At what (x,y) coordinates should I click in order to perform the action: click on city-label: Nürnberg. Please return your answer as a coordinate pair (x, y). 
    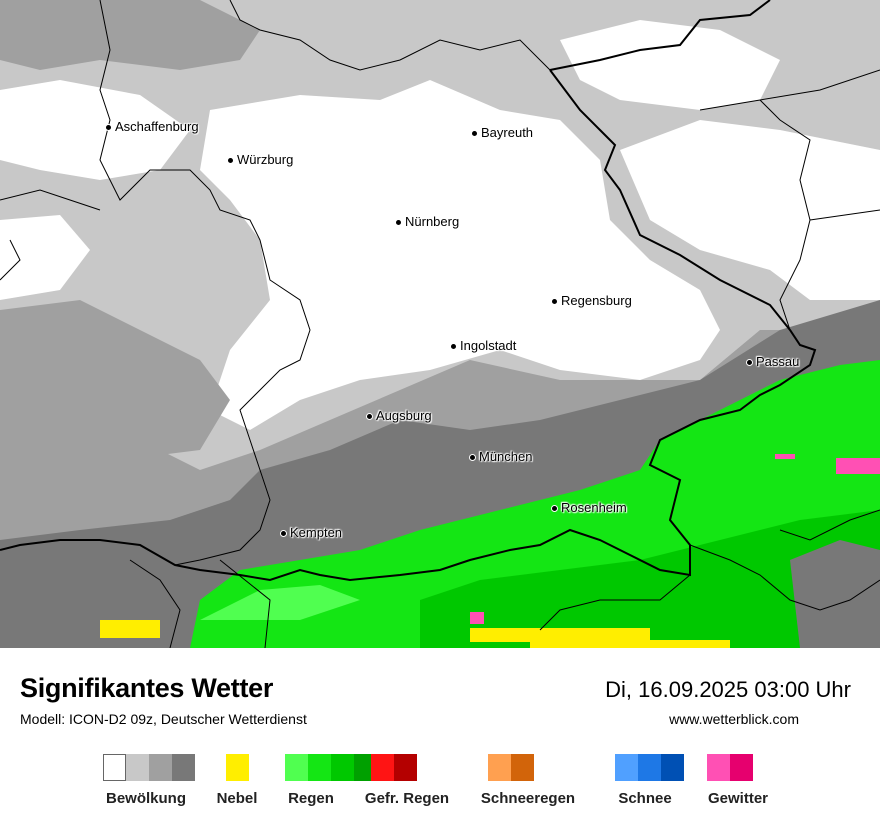
    Looking at the image, I should click on (427, 222).